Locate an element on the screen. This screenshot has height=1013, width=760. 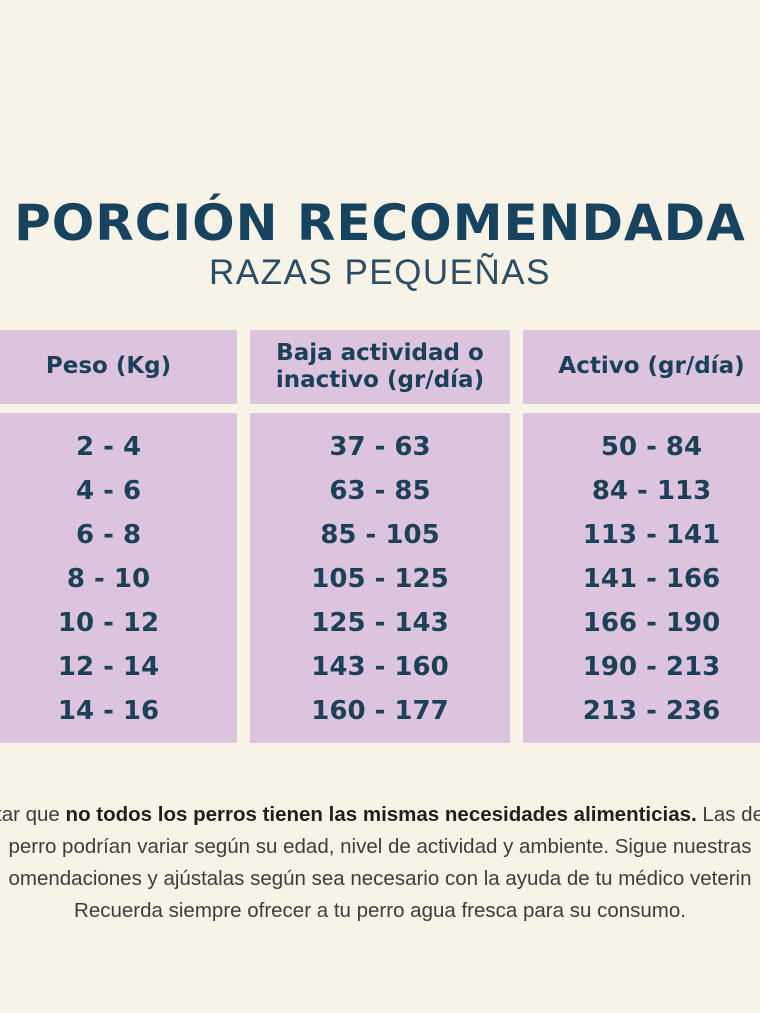
table-cell: 160 - 177 is located at coordinates (380, 711).